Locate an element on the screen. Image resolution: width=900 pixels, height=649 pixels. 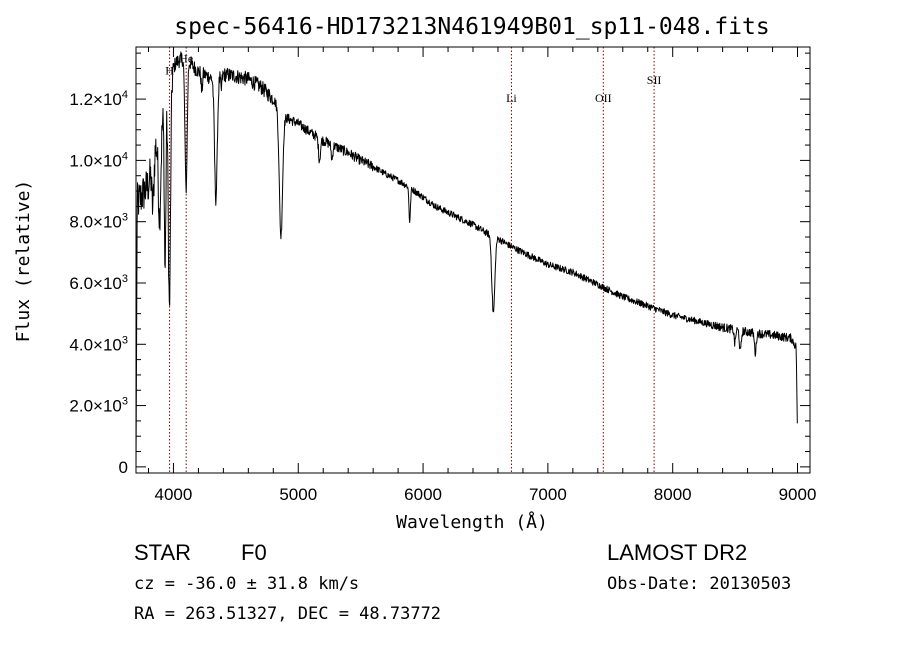
y-tick-label: 6.0×10³ is located at coordinates (98, 283).